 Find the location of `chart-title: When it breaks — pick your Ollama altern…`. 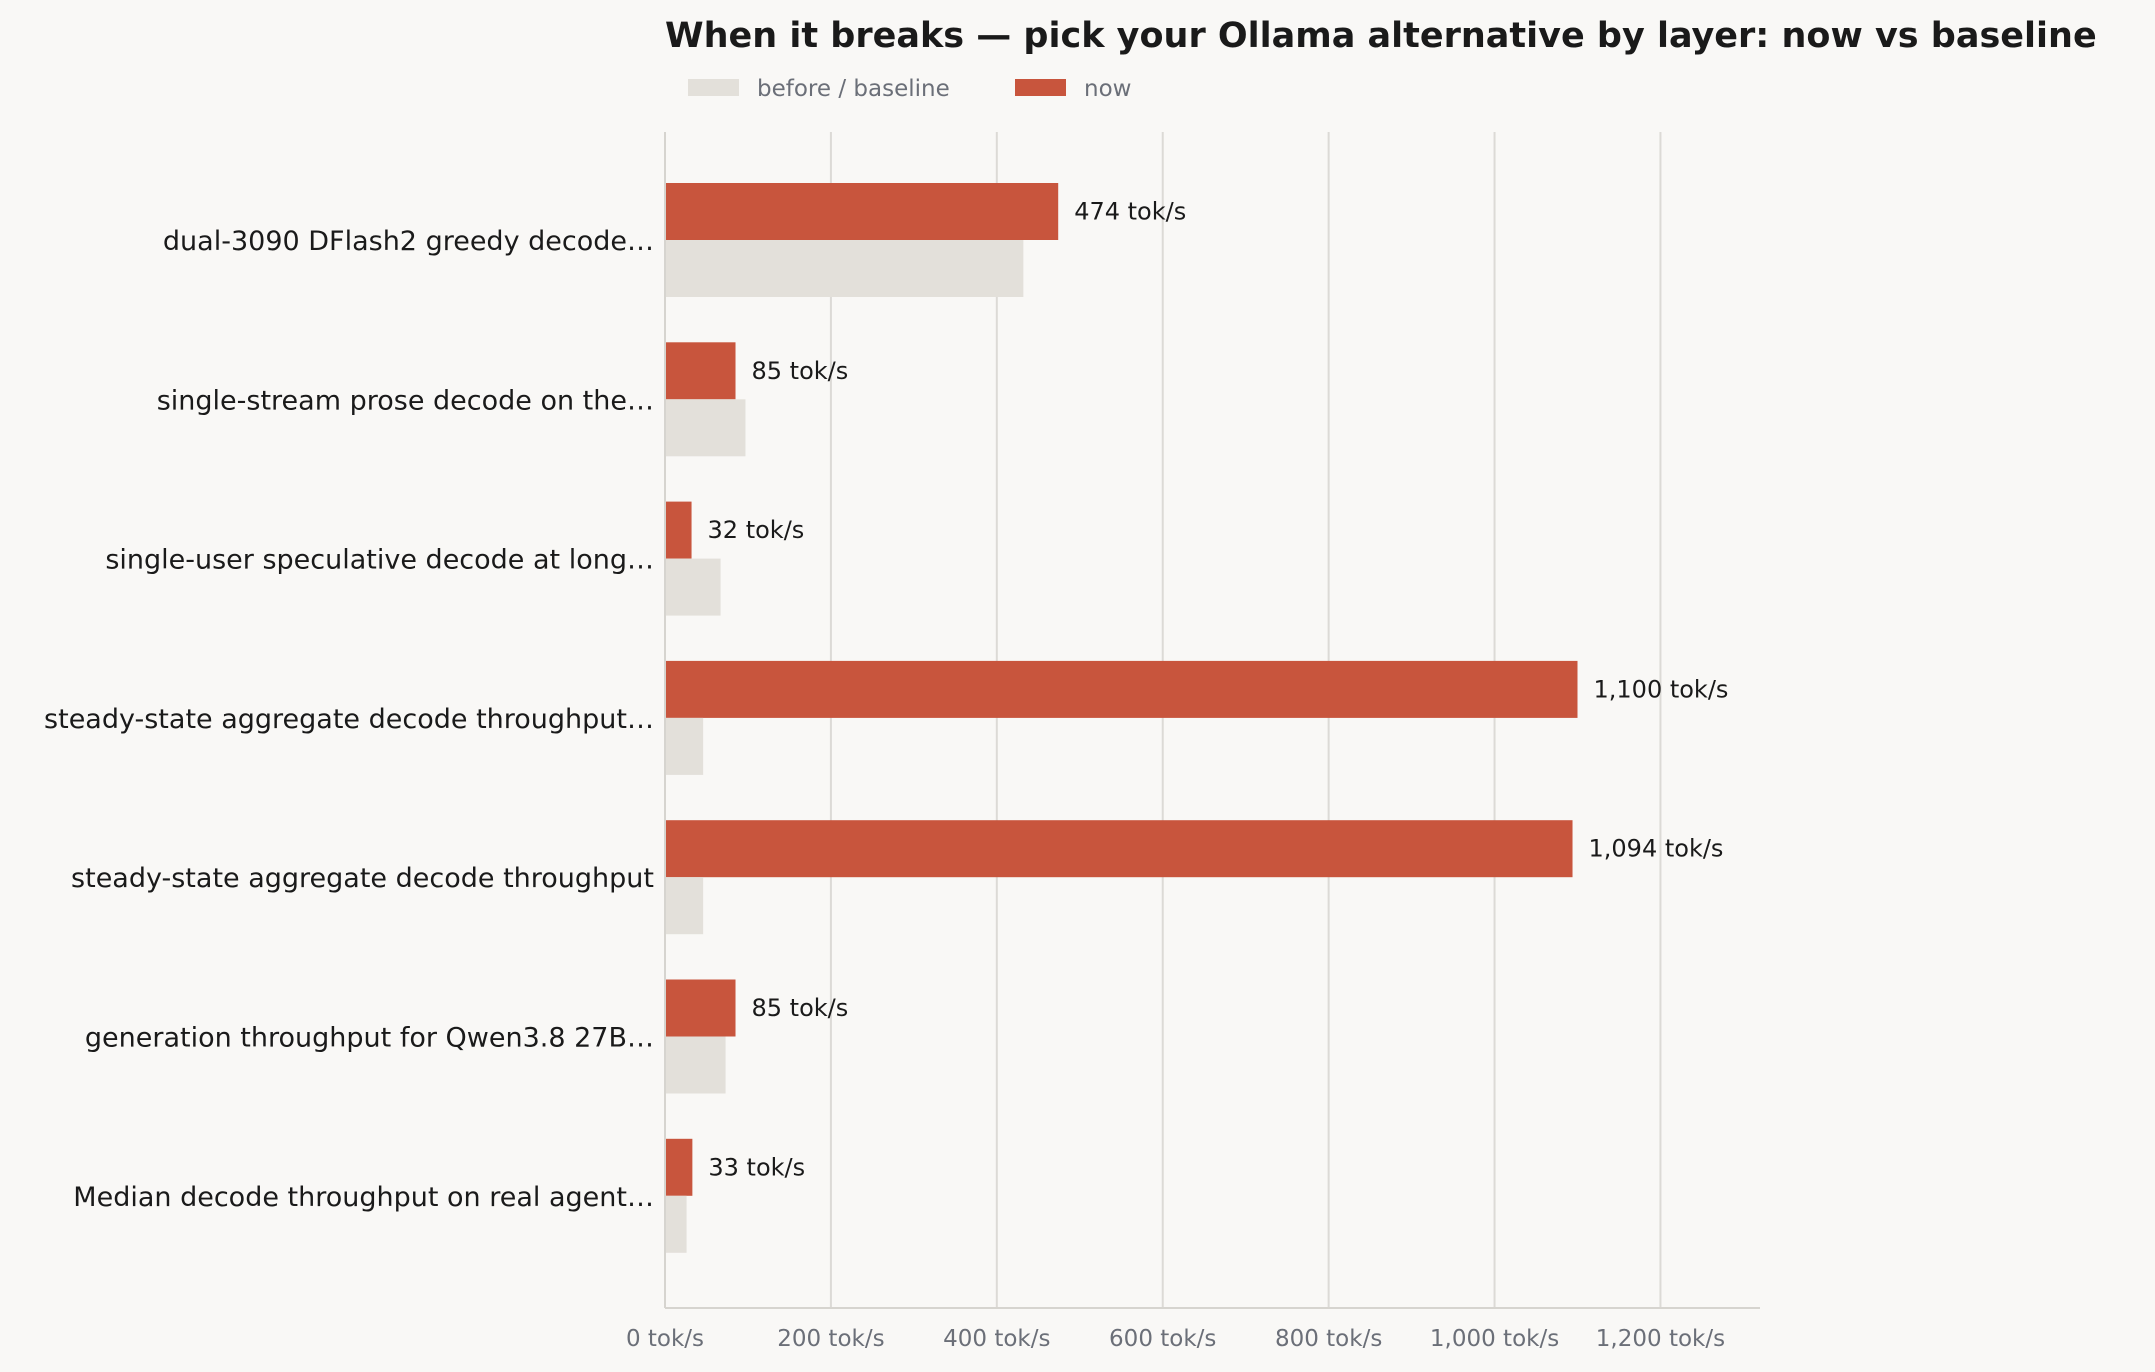

chart-title: When it breaks — pick your Ollama altern… is located at coordinates (1381, 36).